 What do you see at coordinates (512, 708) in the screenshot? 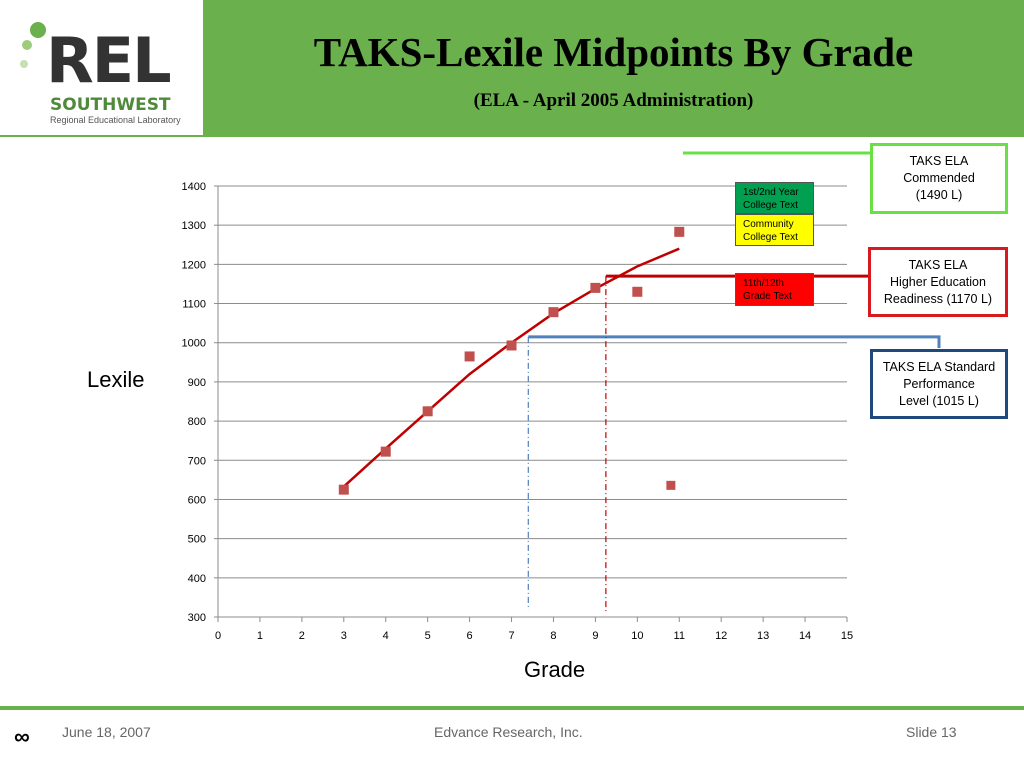
I see `footer-divider` at bounding box center [512, 708].